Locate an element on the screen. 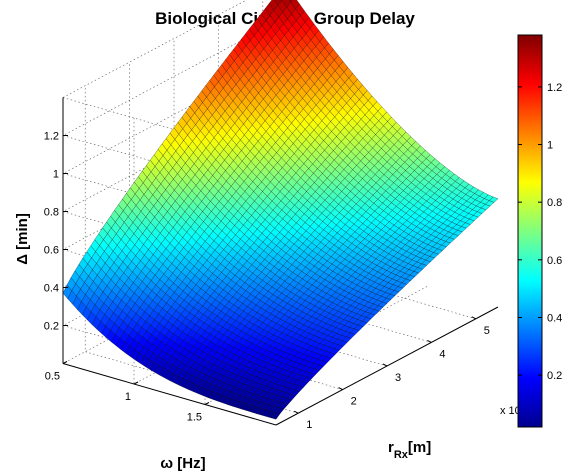  colorbar-tick-label: 1.2 is located at coordinates (554, 88).